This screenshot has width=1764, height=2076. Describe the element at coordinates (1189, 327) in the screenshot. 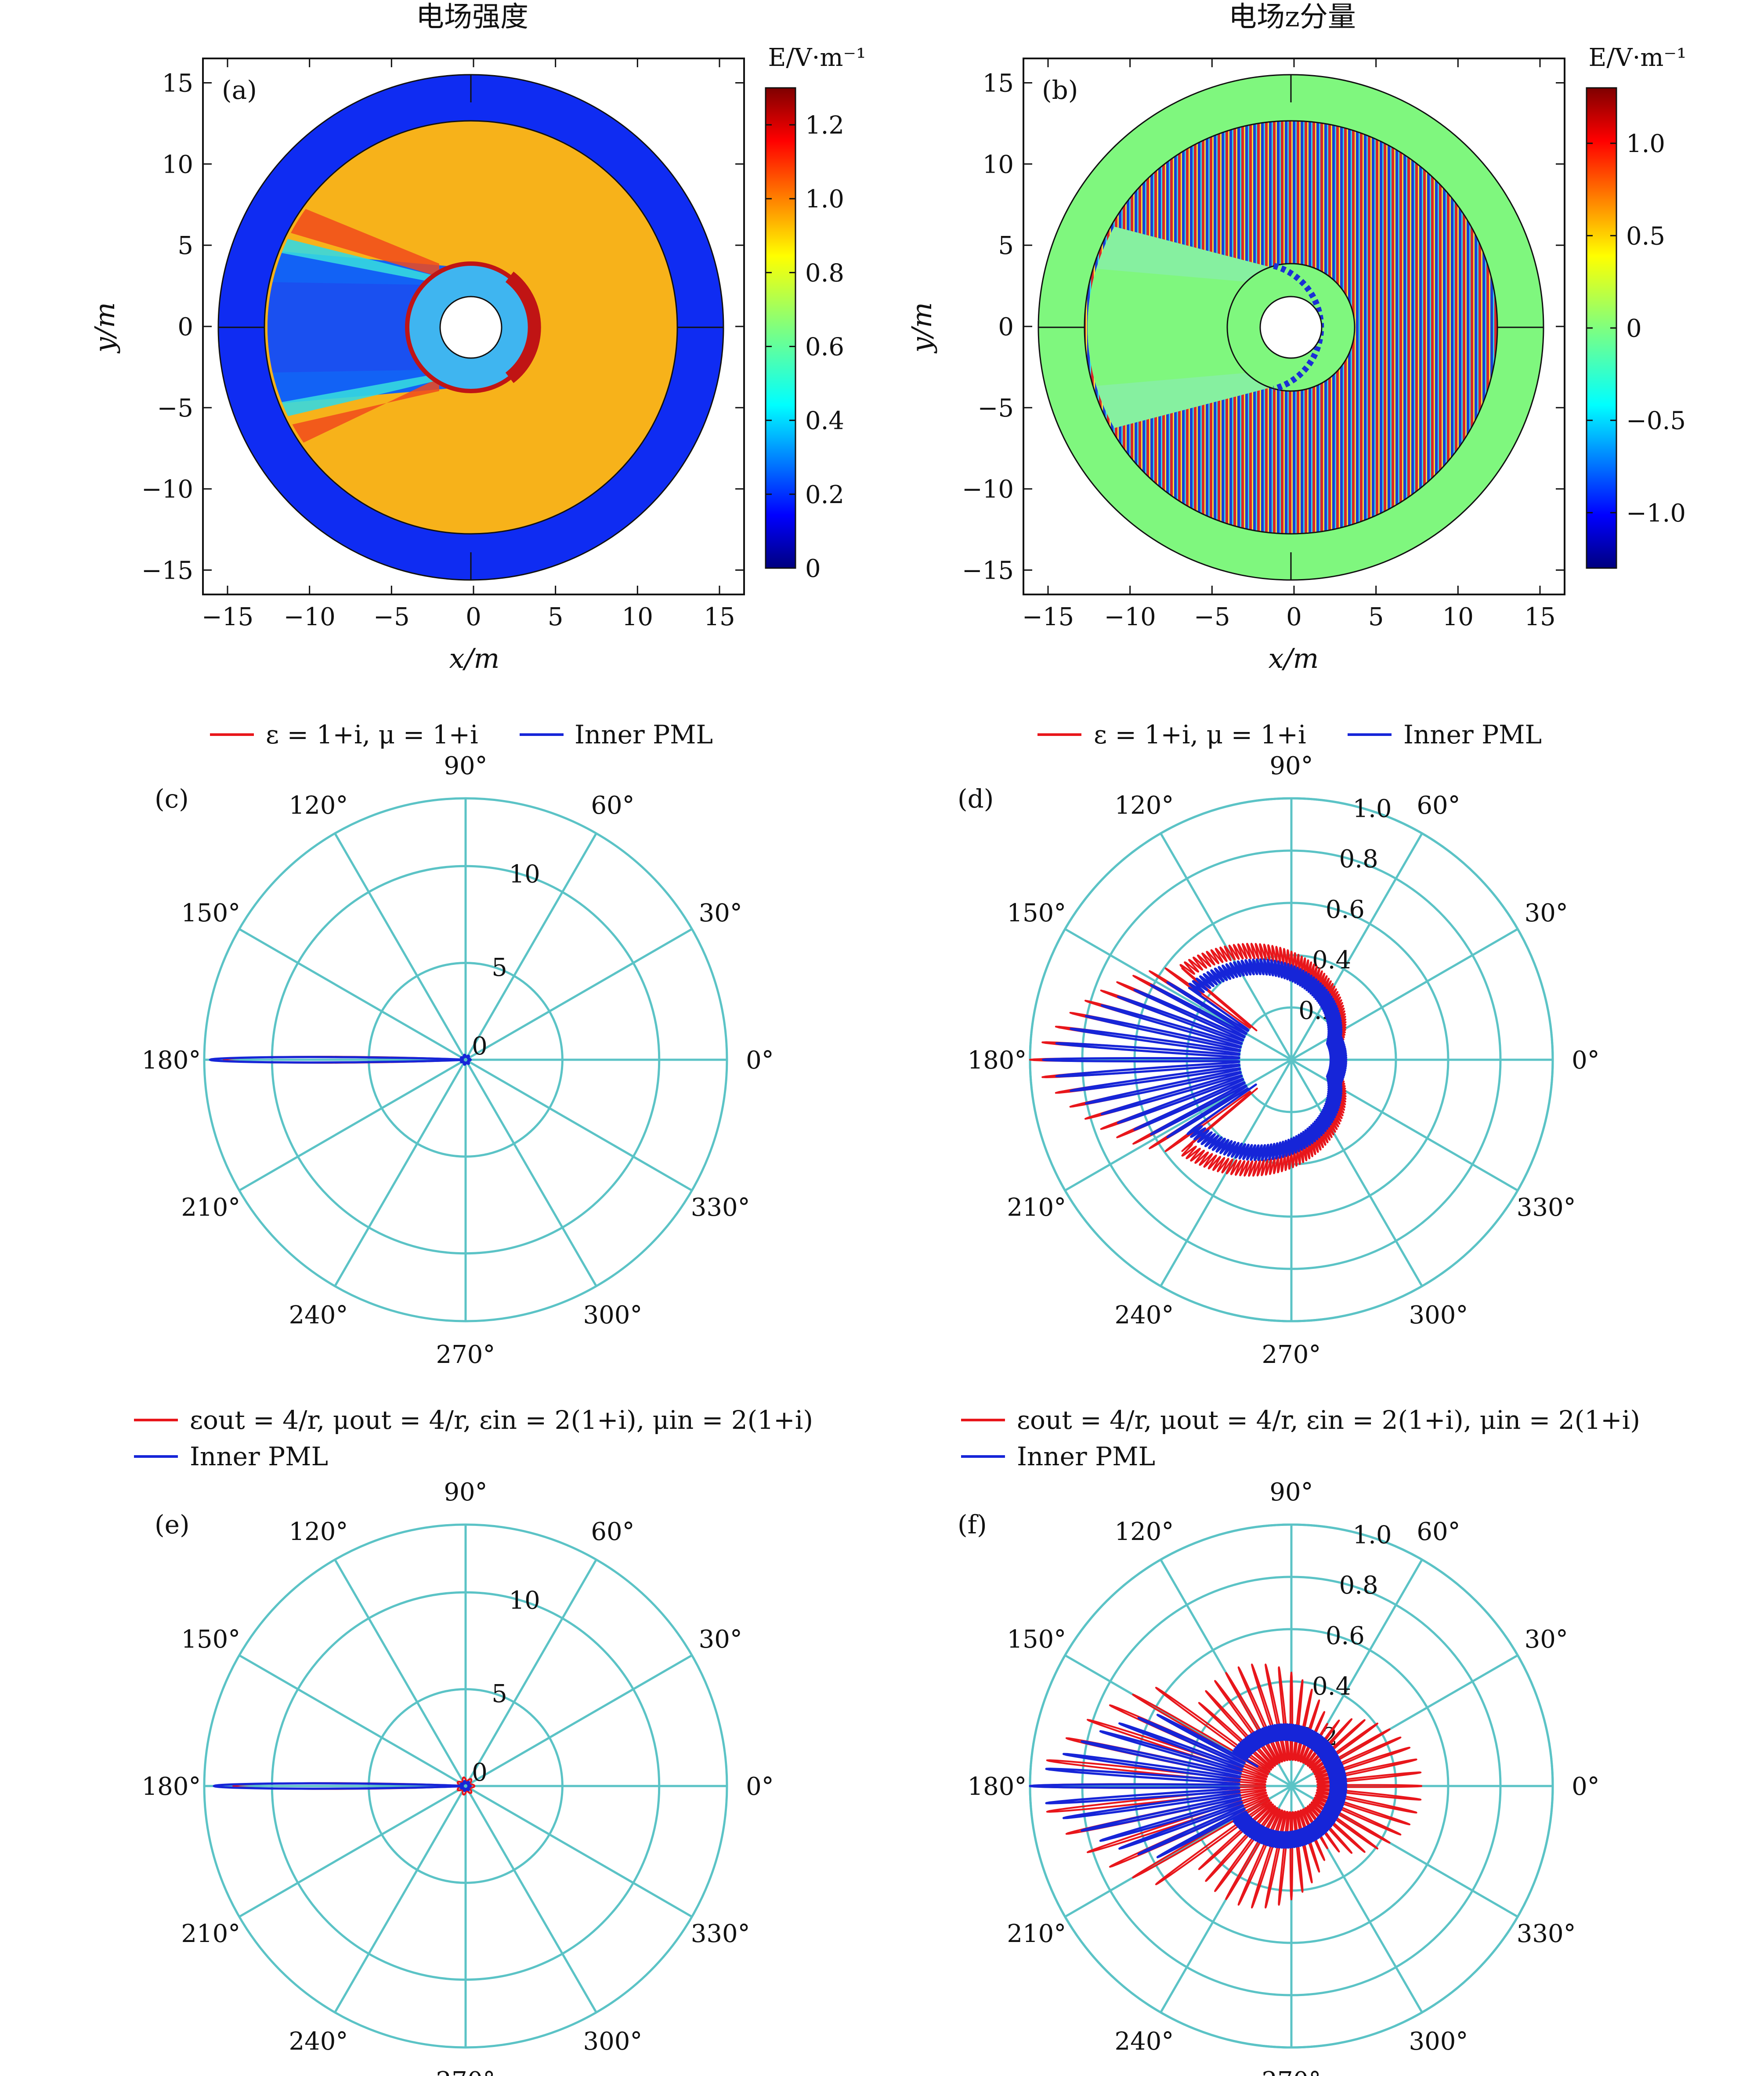

I see `field-b` at that location.